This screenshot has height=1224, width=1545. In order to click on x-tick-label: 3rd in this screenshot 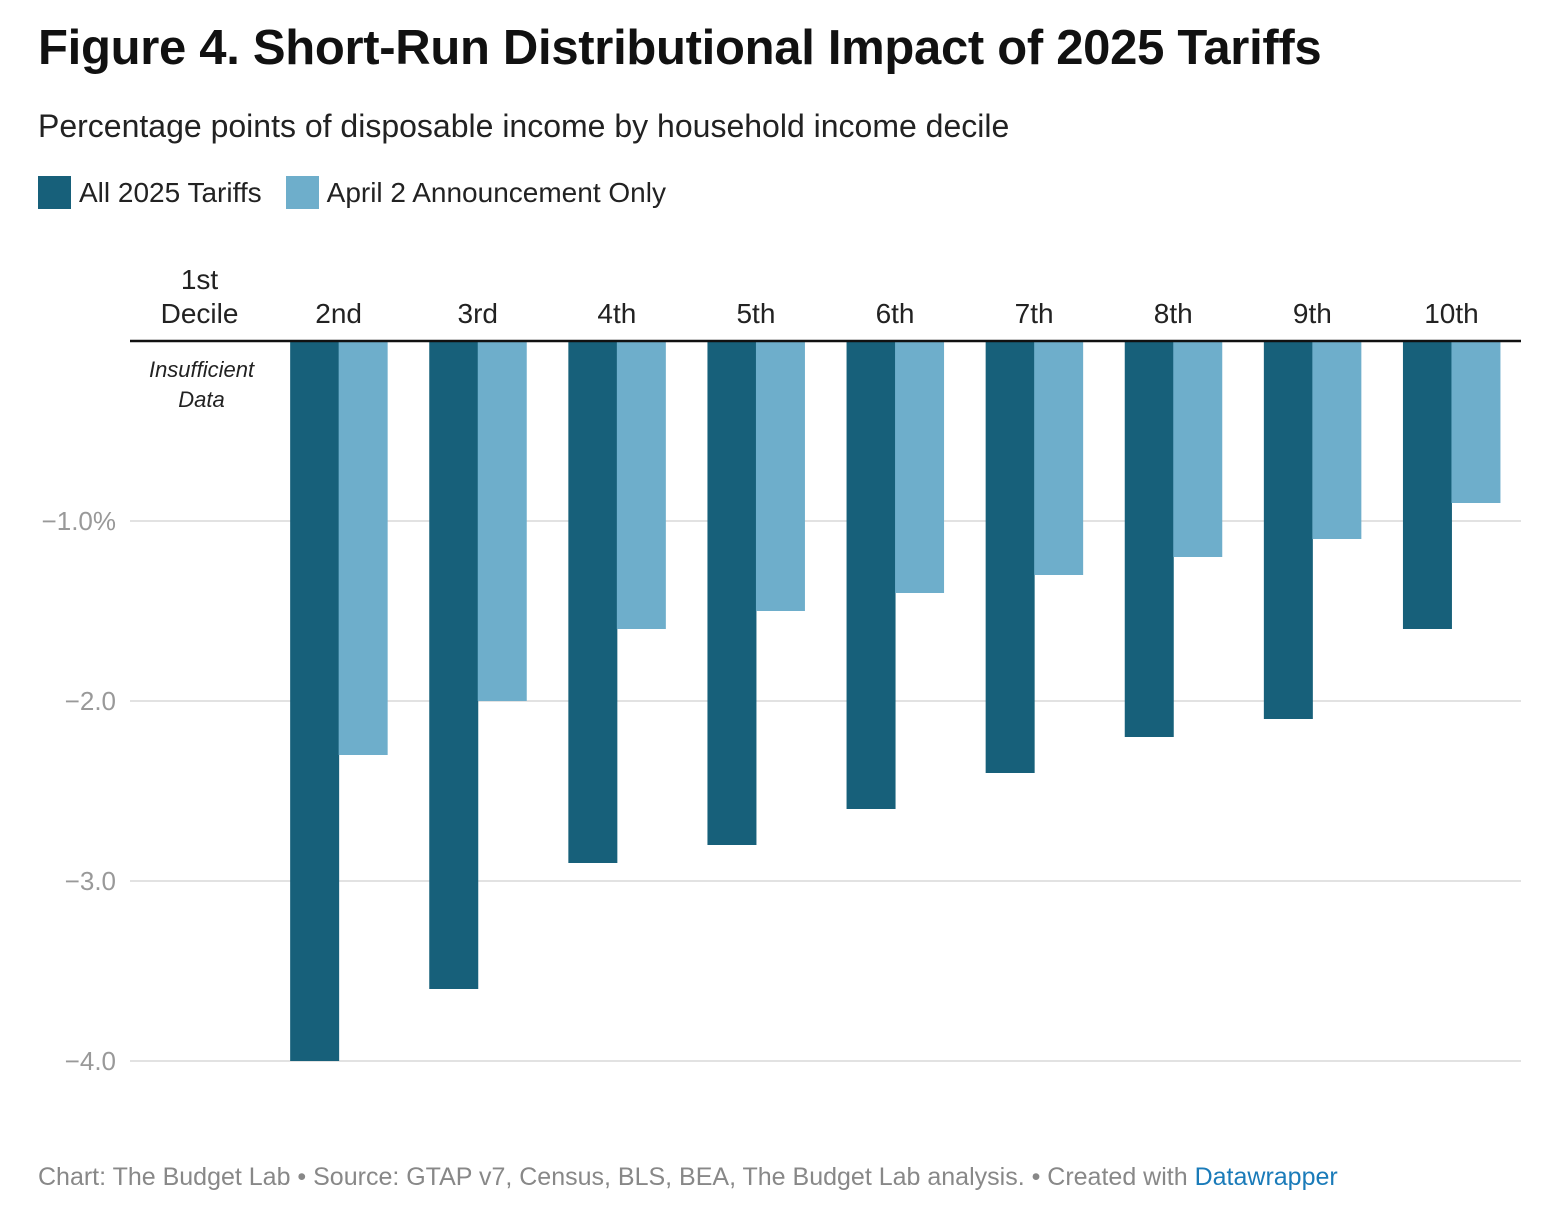, I will do `click(478, 313)`.